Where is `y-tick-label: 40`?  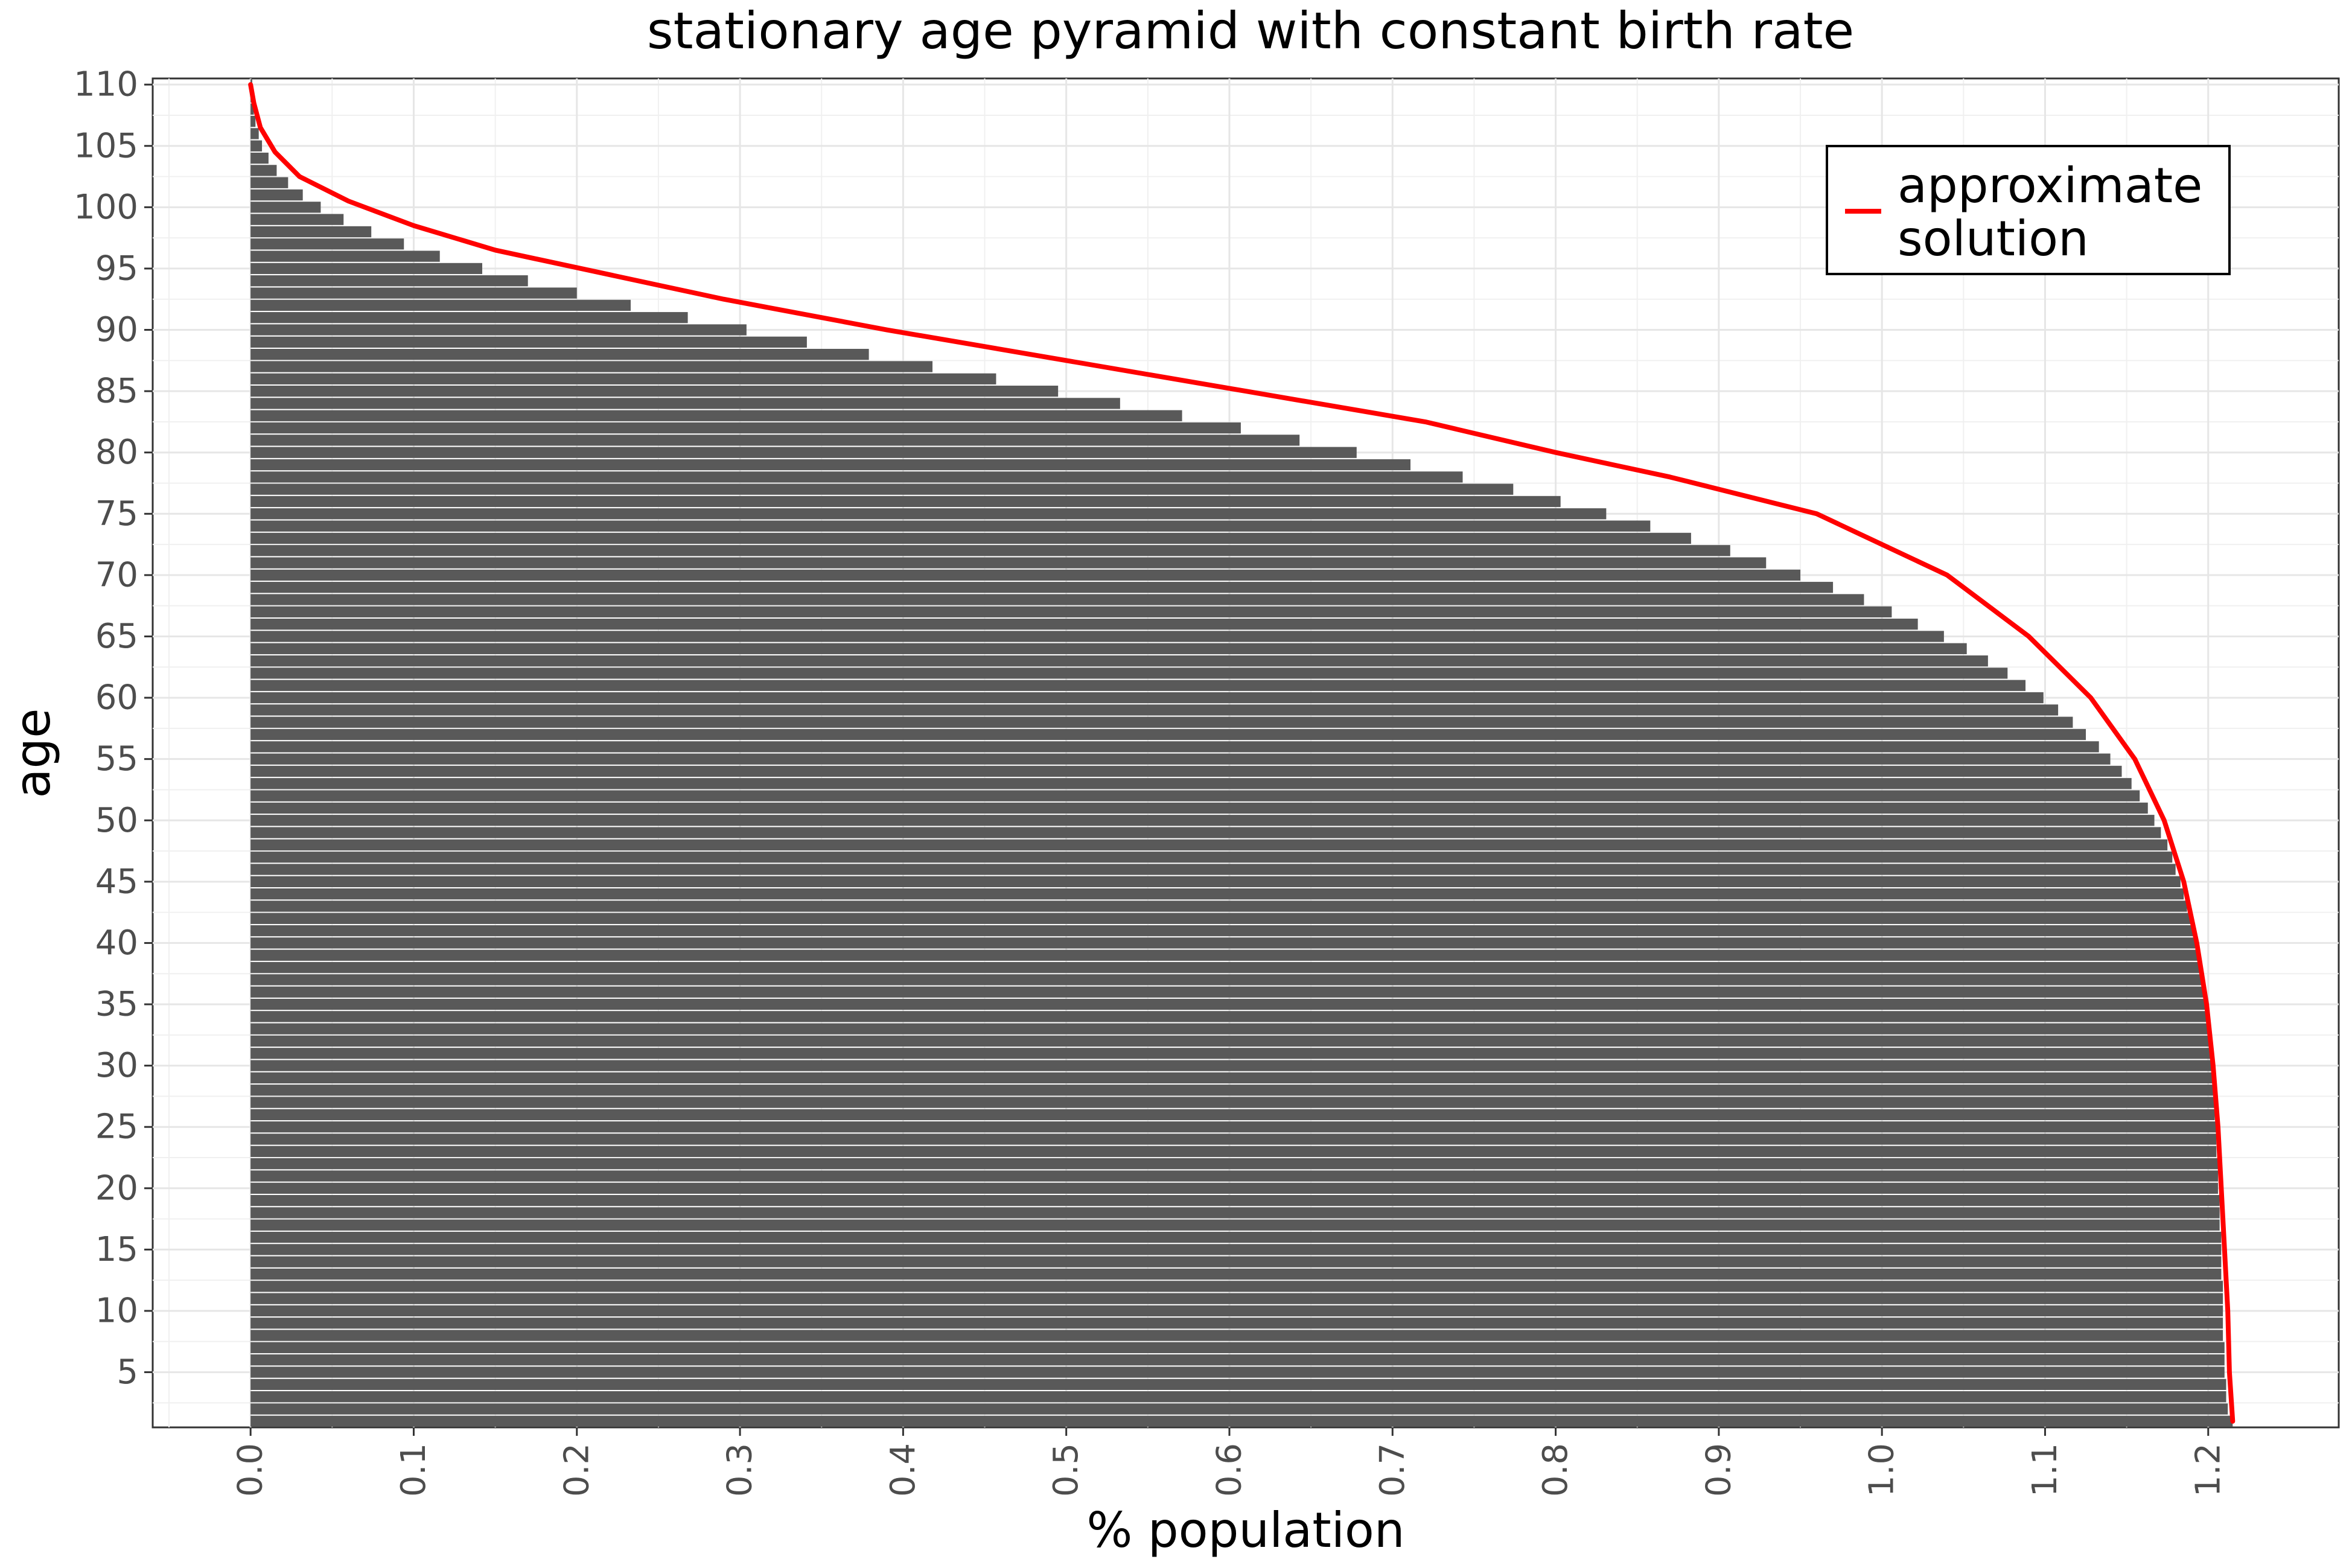
y-tick-label: 40 is located at coordinates (117, 943).